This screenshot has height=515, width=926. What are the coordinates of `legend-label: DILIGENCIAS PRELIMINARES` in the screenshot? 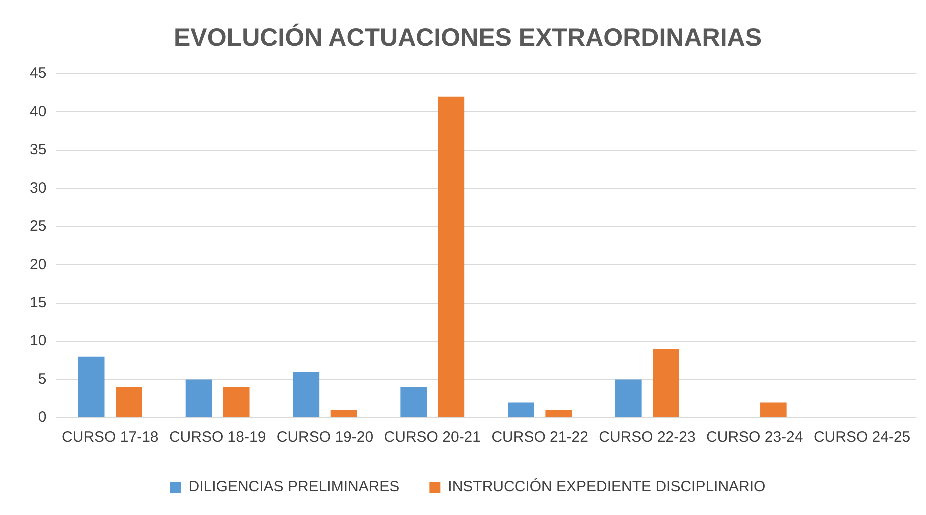 It's located at (294, 487).